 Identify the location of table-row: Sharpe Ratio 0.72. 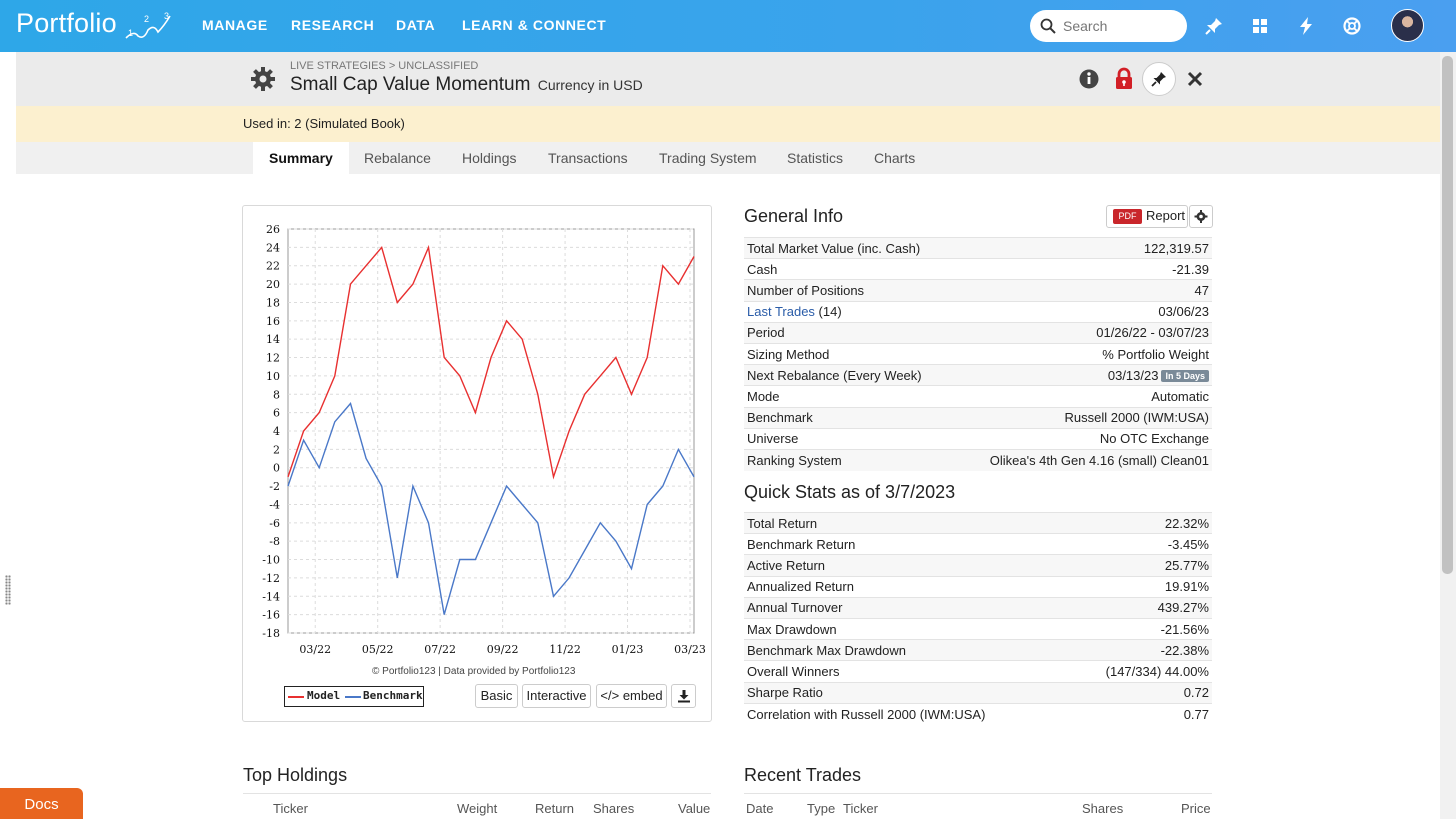
(978, 692).